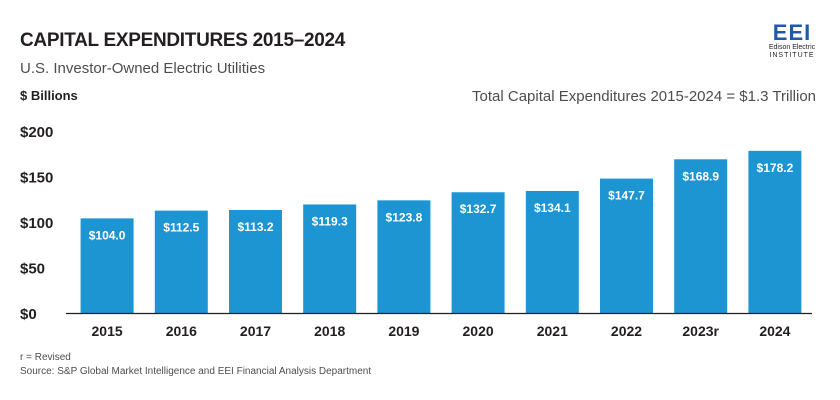 Image resolution: width=840 pixels, height=400 pixels. What do you see at coordinates (552, 208) in the screenshot?
I see `bar-value-label: $134.1` at bounding box center [552, 208].